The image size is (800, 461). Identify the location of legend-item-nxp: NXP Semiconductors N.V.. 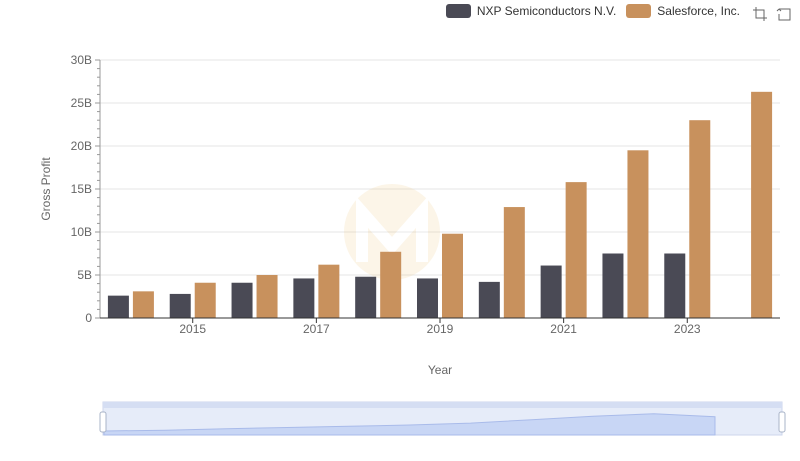
(531, 11).